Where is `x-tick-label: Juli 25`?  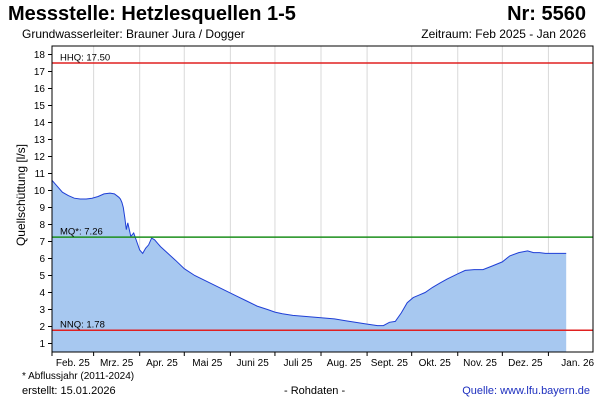
x-tick-label: Juli 25 is located at coordinates (298, 363).